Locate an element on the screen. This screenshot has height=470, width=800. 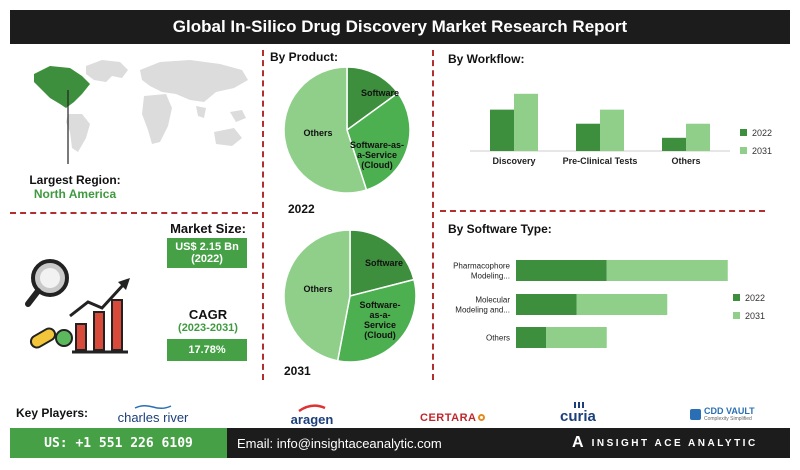
cagr-label: CAGR is located at coordinates (208, 314).